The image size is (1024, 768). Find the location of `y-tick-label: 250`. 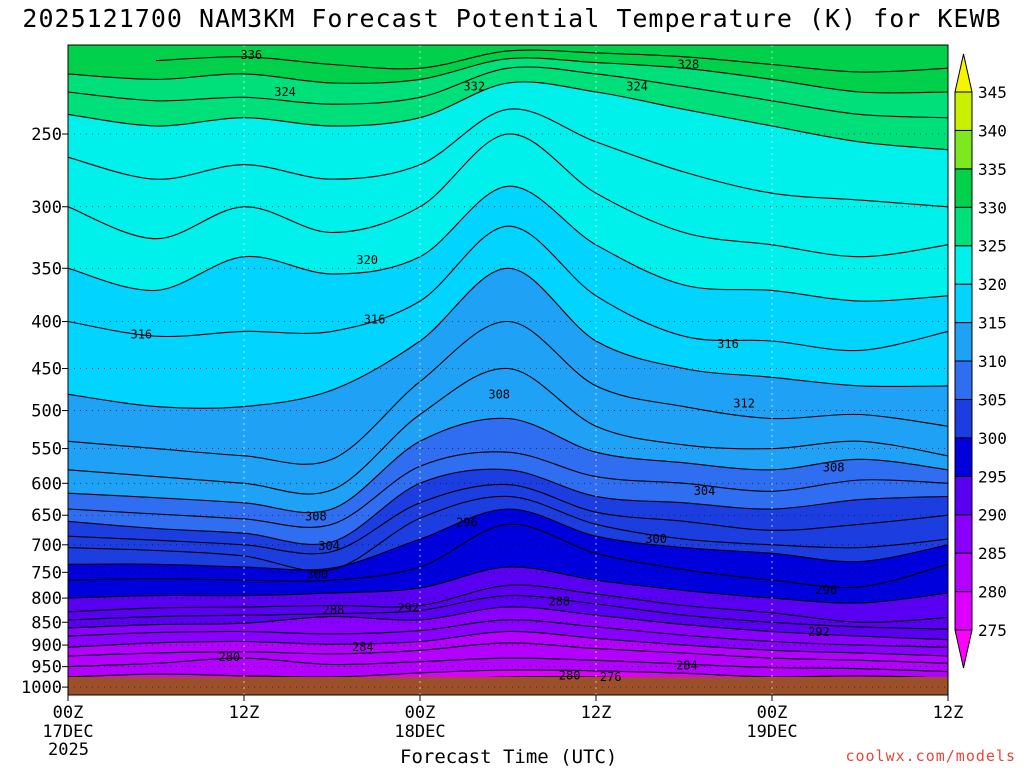

y-tick-label: 250 is located at coordinates (46, 135).